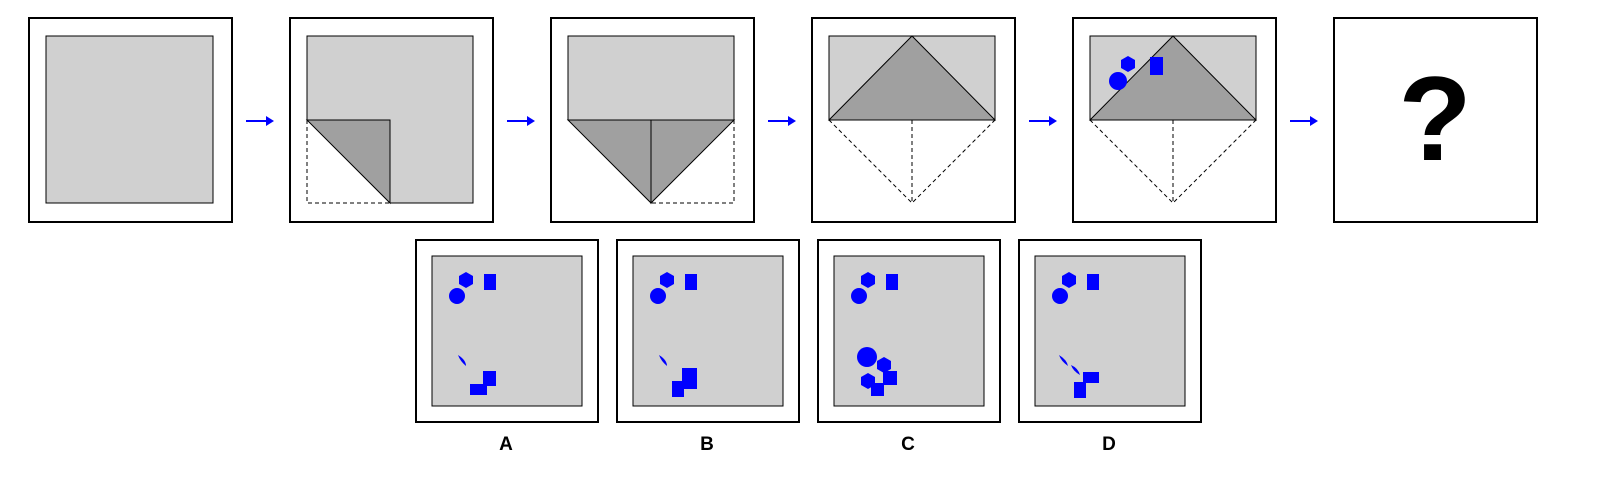  Describe the element at coordinates (457, 296) in the screenshot. I see `option-a-circle-hole` at that location.